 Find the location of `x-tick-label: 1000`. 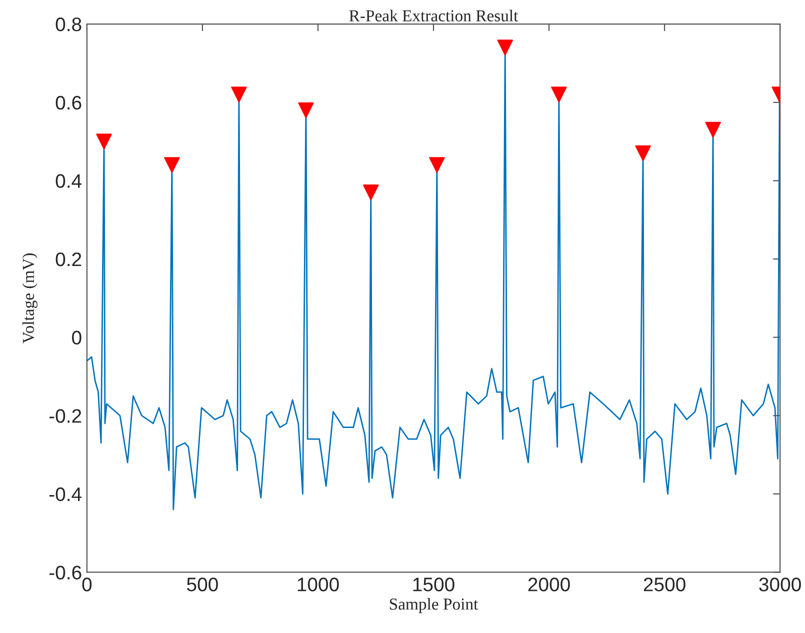

x-tick-label: 1000 is located at coordinates (318, 585).